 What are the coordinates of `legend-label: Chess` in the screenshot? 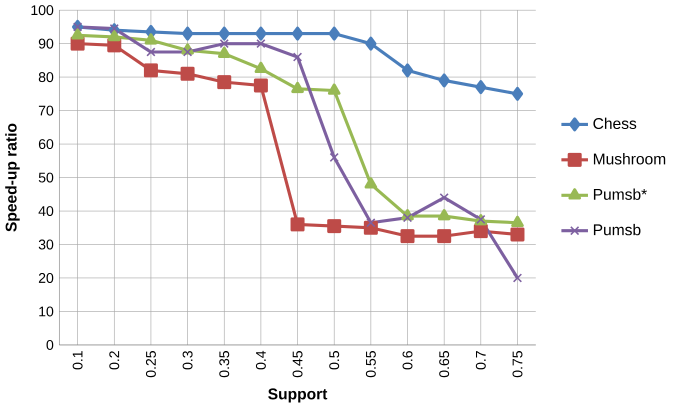 It's located at (614, 124).